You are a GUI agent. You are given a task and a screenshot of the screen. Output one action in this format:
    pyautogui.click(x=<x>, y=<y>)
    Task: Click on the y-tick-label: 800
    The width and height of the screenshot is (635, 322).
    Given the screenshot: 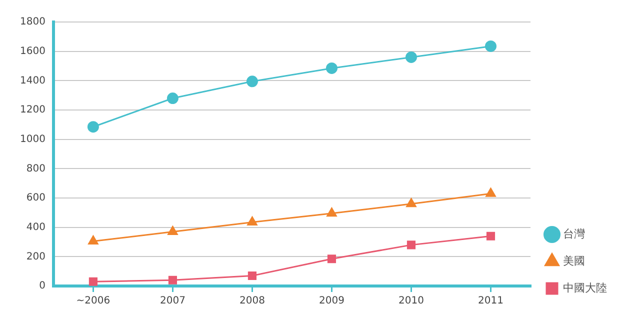 What is the action you would take?
    pyautogui.click(x=36, y=168)
    